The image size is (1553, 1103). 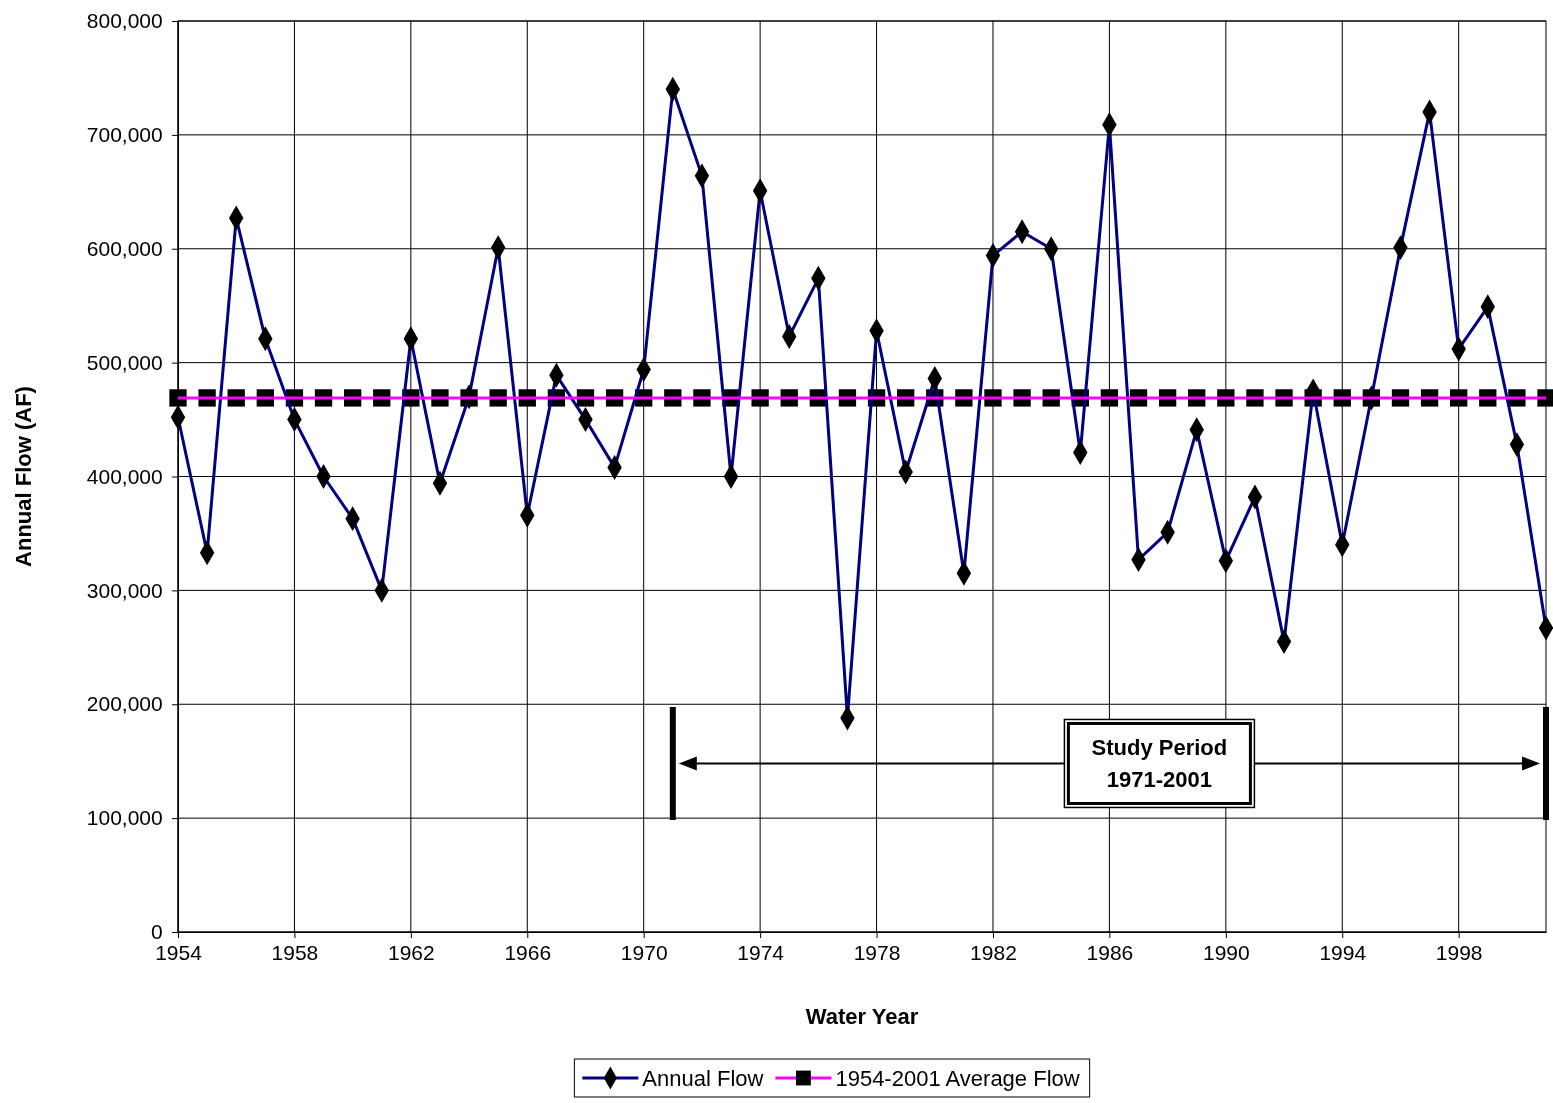 I want to click on x-tick-label: 1974, so click(x=761, y=952).